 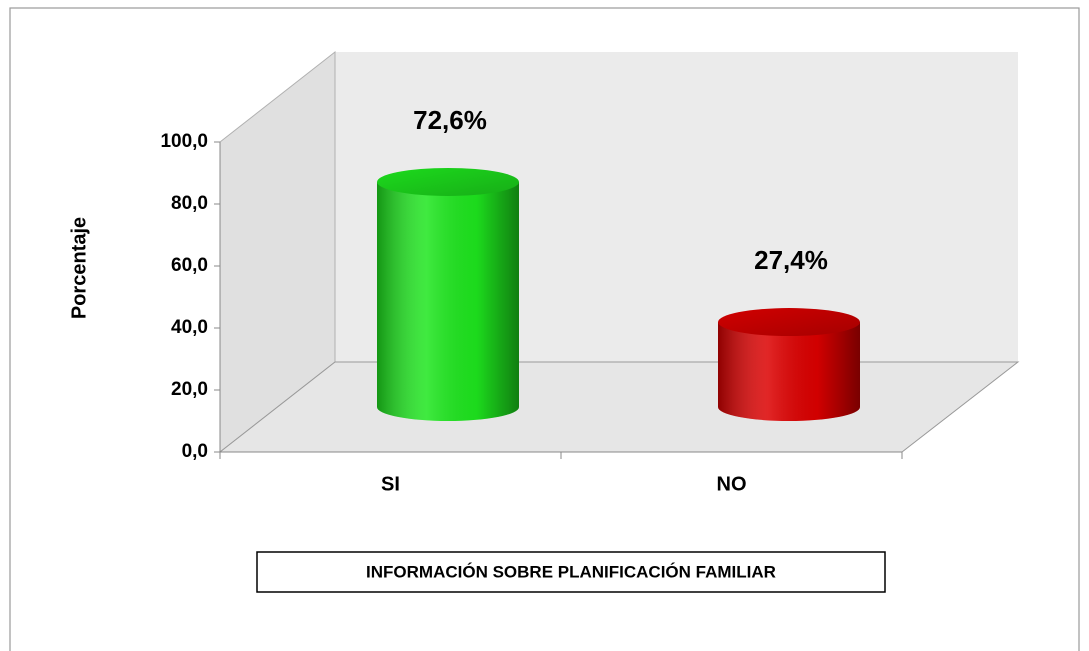 What do you see at coordinates (184, 141) in the screenshot?
I see `y-tick-label: 100,0` at bounding box center [184, 141].